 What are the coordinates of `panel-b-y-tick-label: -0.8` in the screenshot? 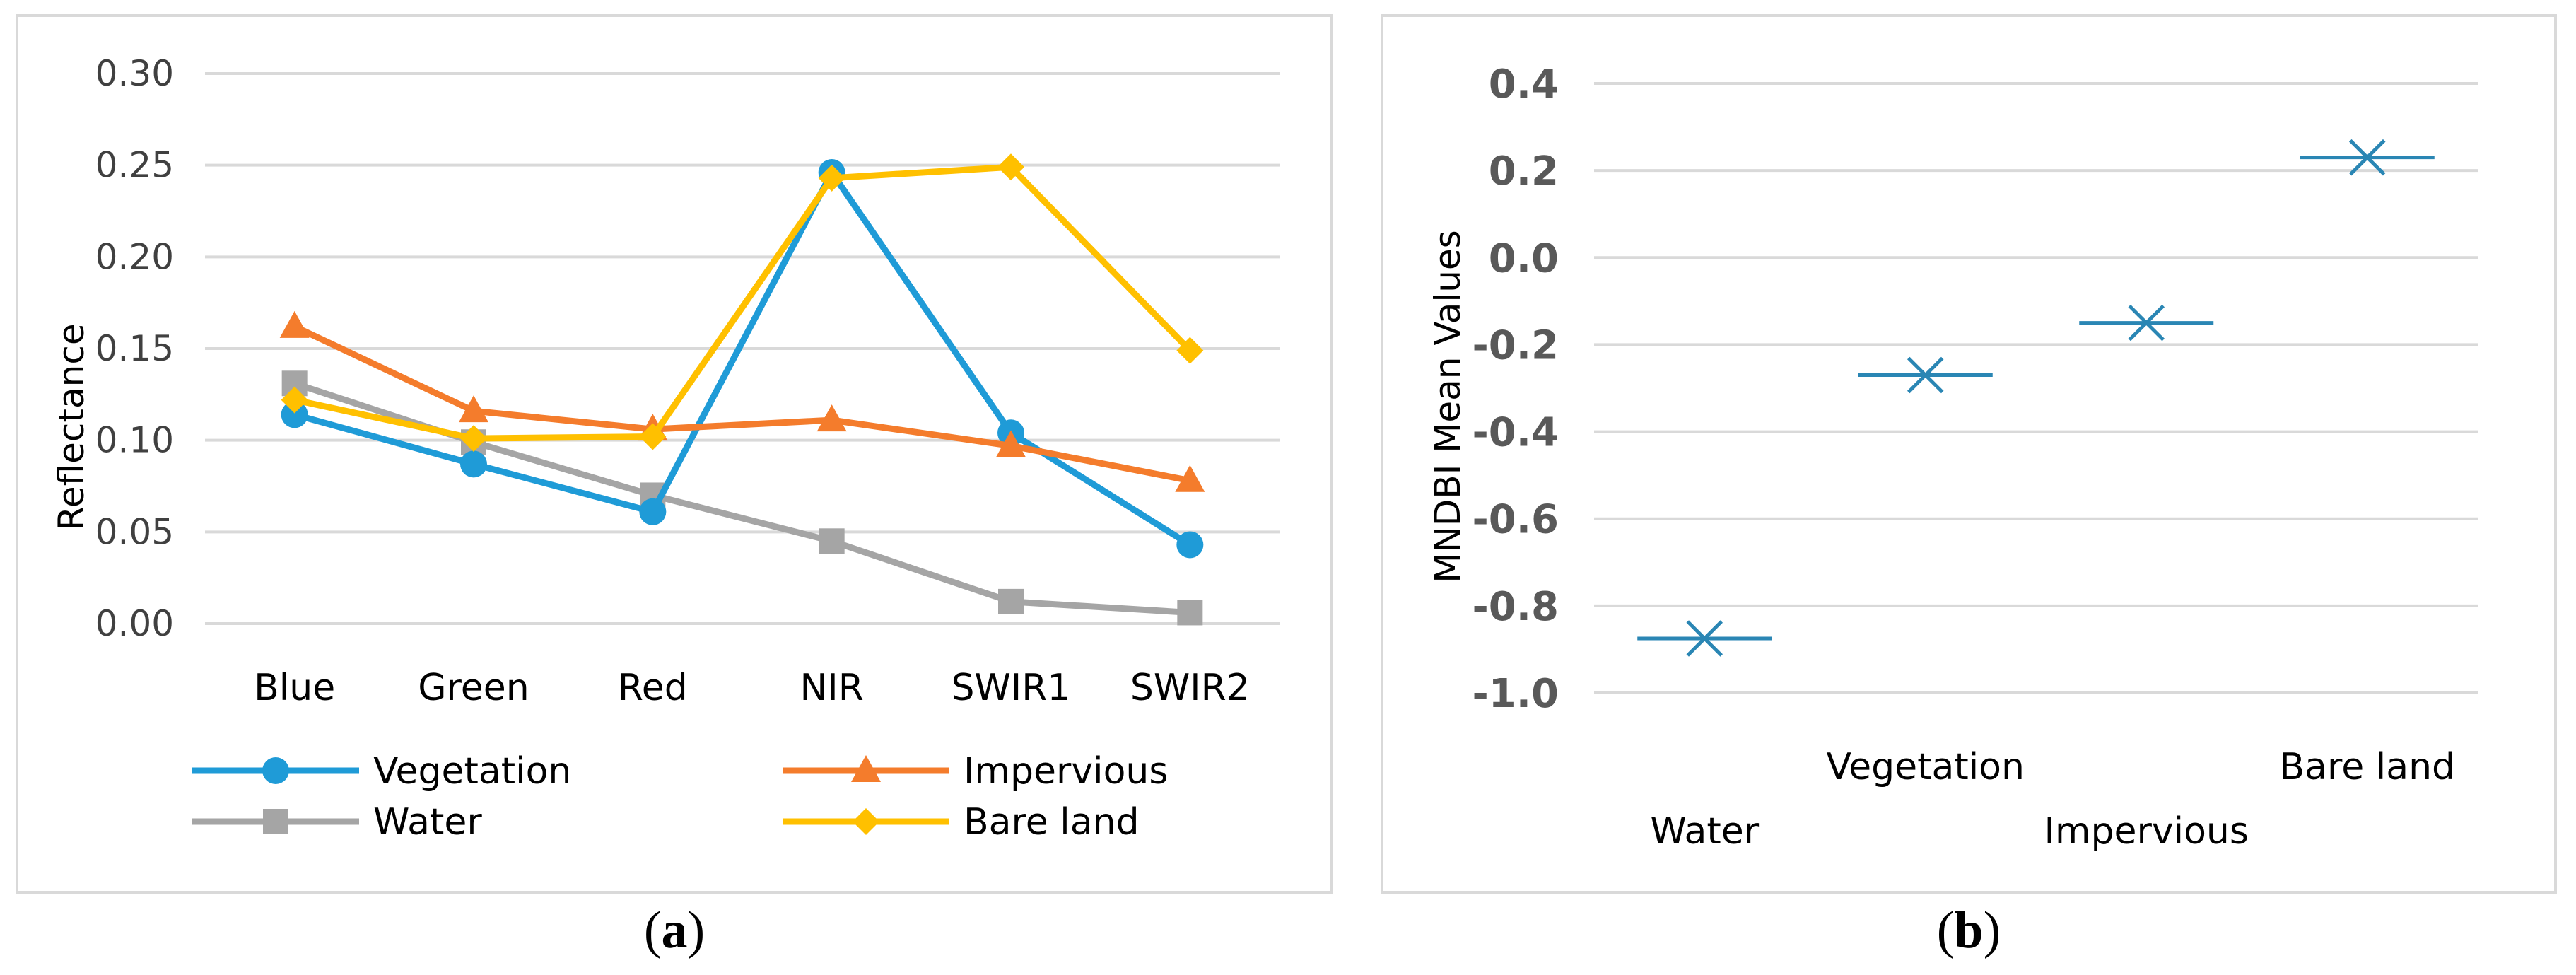 It's located at (1516, 607).